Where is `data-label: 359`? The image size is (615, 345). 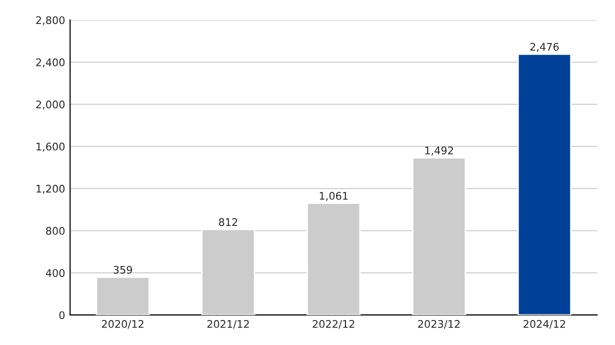 data-label: 359 is located at coordinates (123, 270).